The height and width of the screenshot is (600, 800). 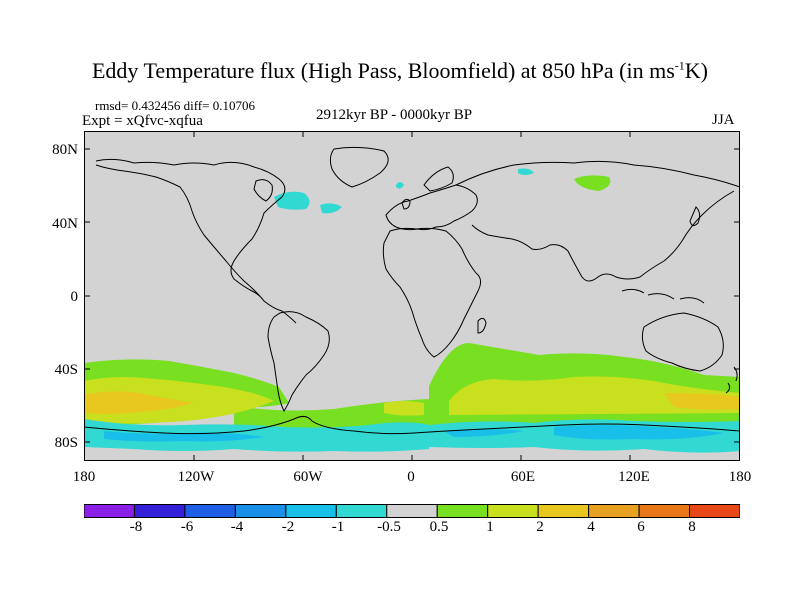 I want to click on anomaly-positive-siberia, so click(x=592, y=183).